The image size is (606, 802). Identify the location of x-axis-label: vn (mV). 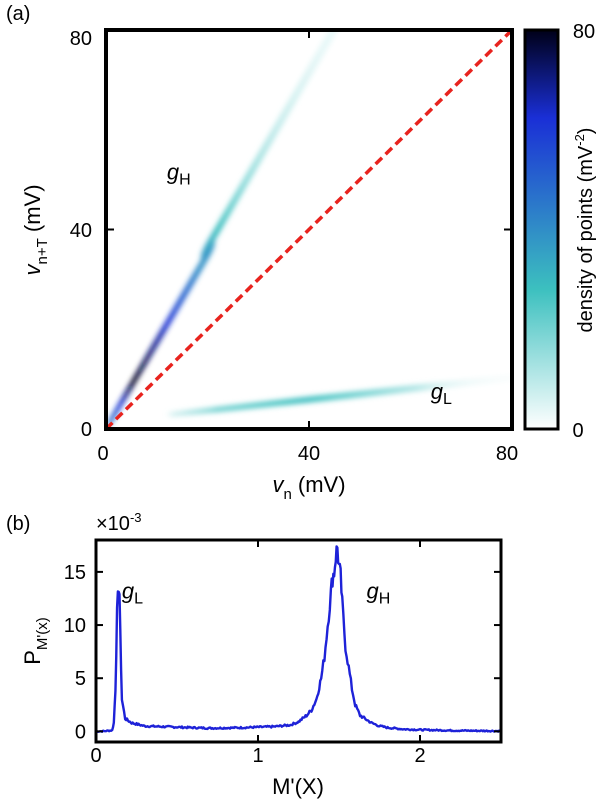
(308, 487).